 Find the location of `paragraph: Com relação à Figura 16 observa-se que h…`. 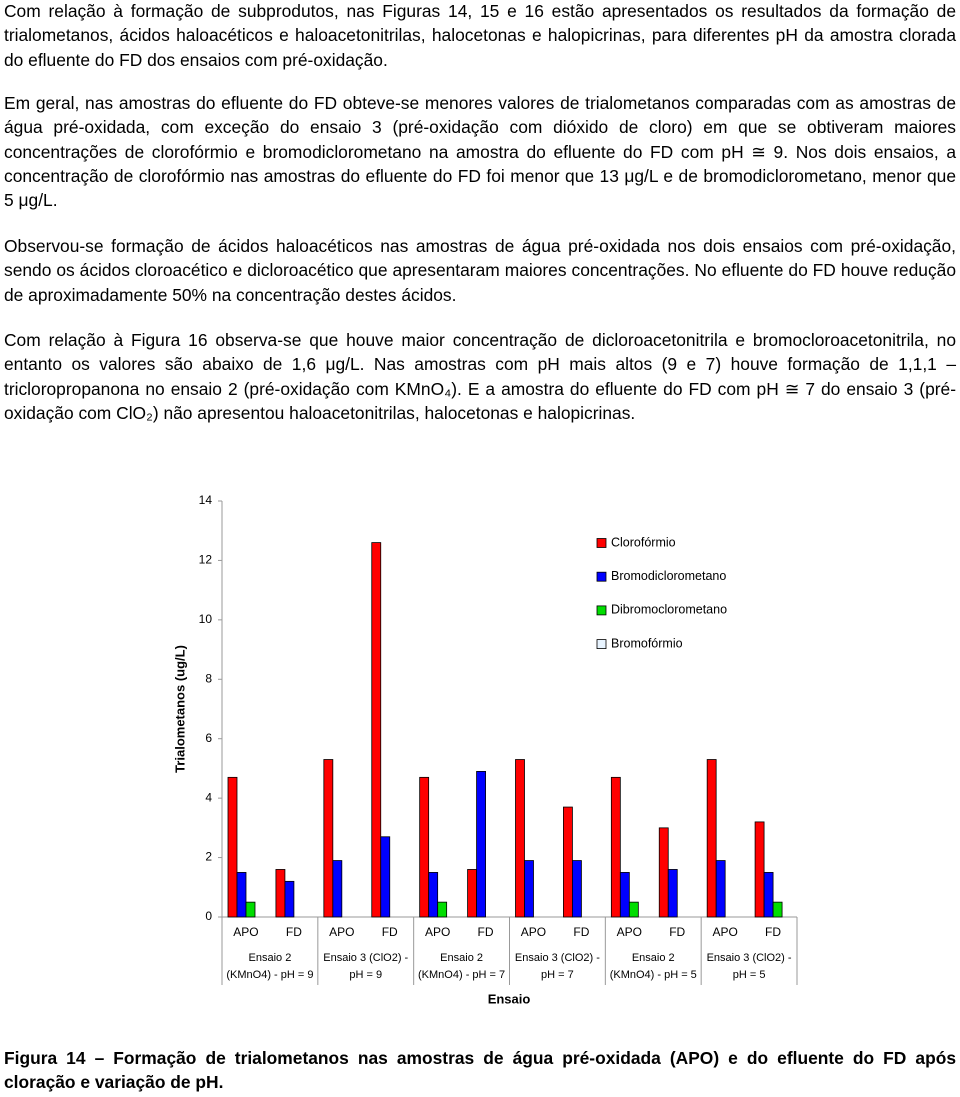

paragraph: Com relação à Figura 16 observa-se que h… is located at coordinates (480, 376).